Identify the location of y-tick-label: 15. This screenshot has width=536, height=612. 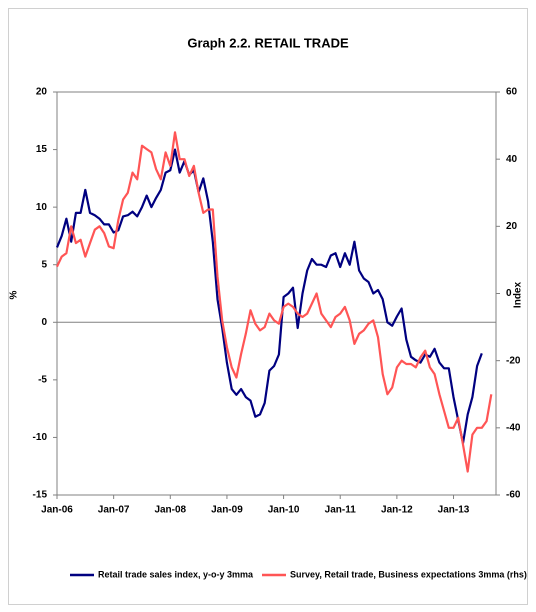
(42, 149).